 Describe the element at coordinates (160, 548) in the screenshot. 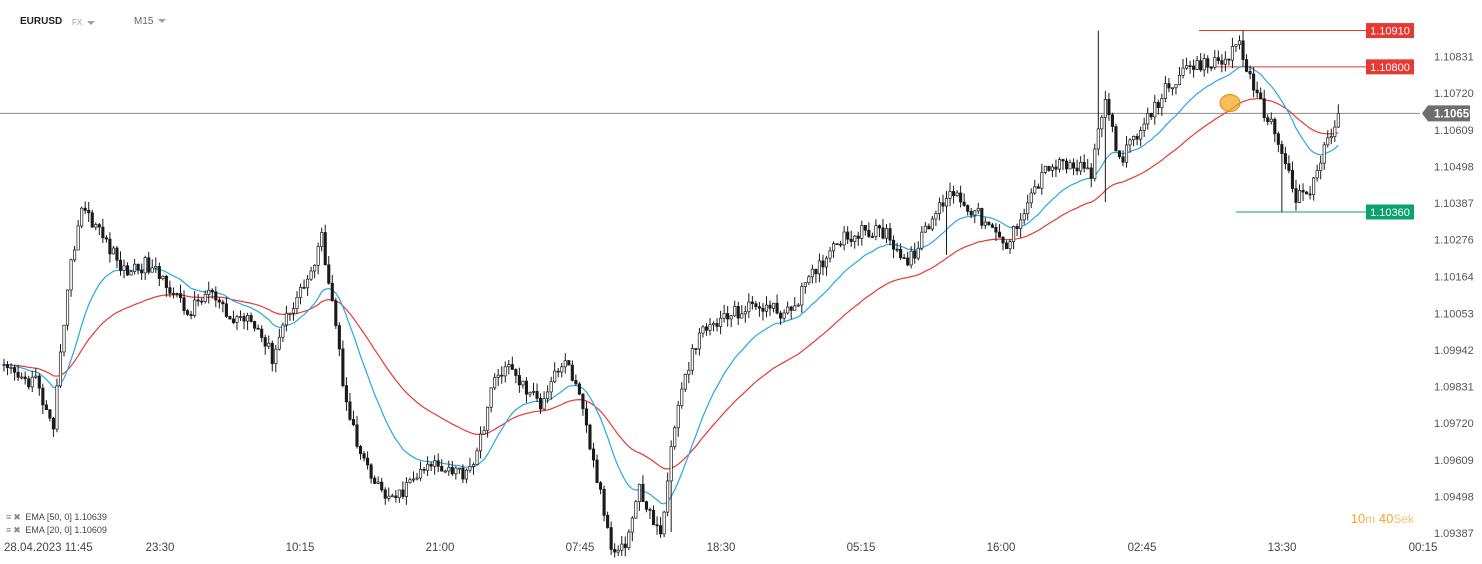

I see `x-tick-label: 23:30` at that location.